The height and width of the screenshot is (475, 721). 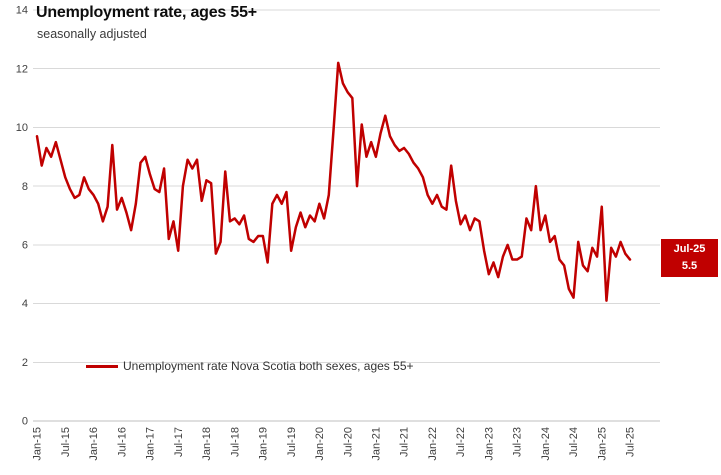 What do you see at coordinates (689, 249) in the screenshot?
I see `callout-period-label: Jul-25` at bounding box center [689, 249].